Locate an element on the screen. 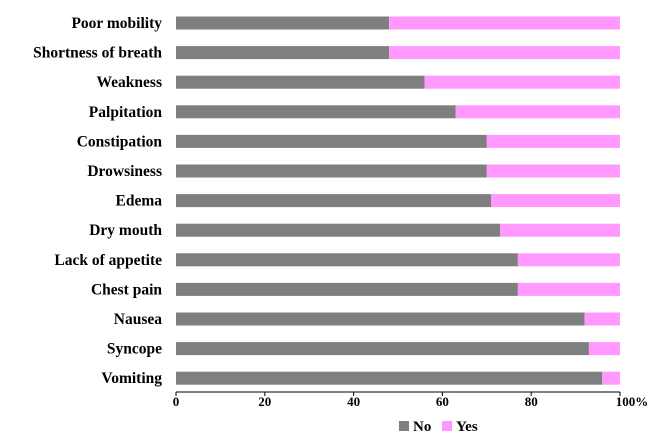 Image resolution: width=649 pixels, height=444 pixels. x-tick-label: 0 is located at coordinates (176, 401).